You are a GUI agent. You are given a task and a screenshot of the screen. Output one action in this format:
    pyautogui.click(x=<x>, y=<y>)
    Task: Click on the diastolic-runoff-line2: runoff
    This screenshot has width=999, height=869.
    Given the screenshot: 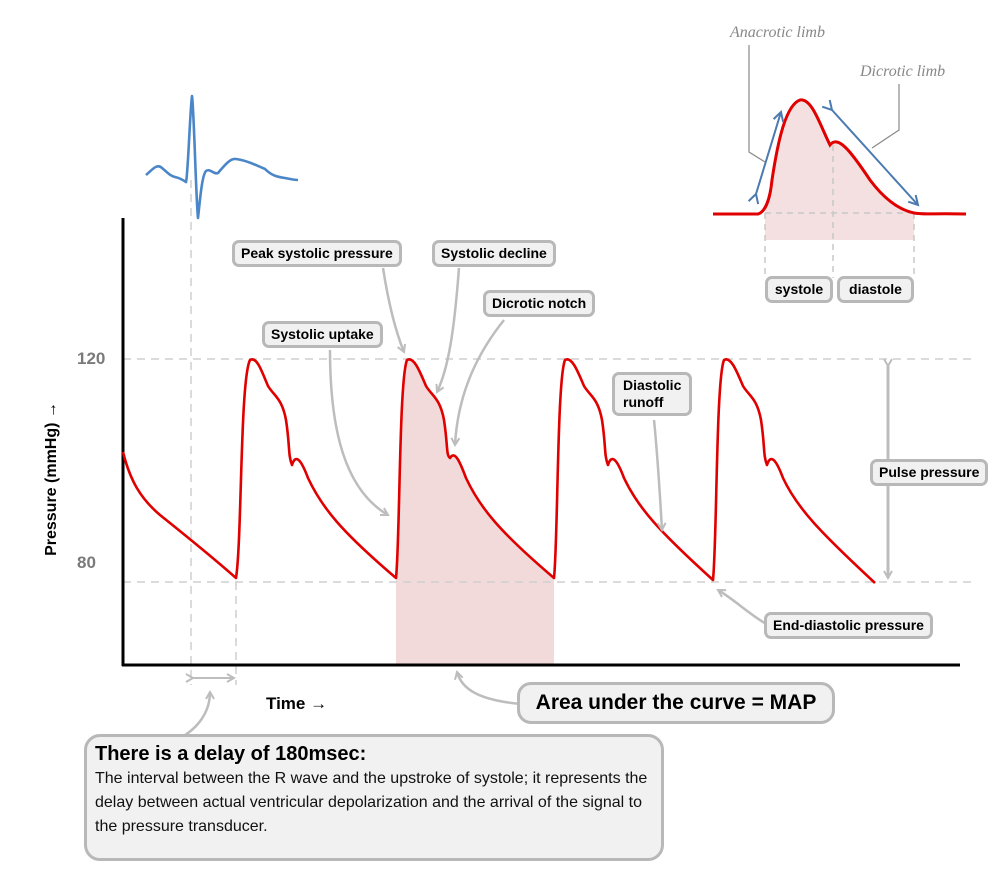 What is the action you would take?
    pyautogui.click(x=643, y=402)
    